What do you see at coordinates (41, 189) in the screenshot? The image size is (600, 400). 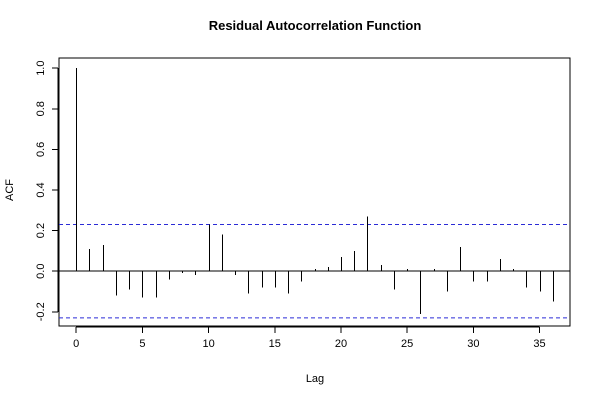 I see `y-tick-label-0.4: 0.4` at bounding box center [41, 189].